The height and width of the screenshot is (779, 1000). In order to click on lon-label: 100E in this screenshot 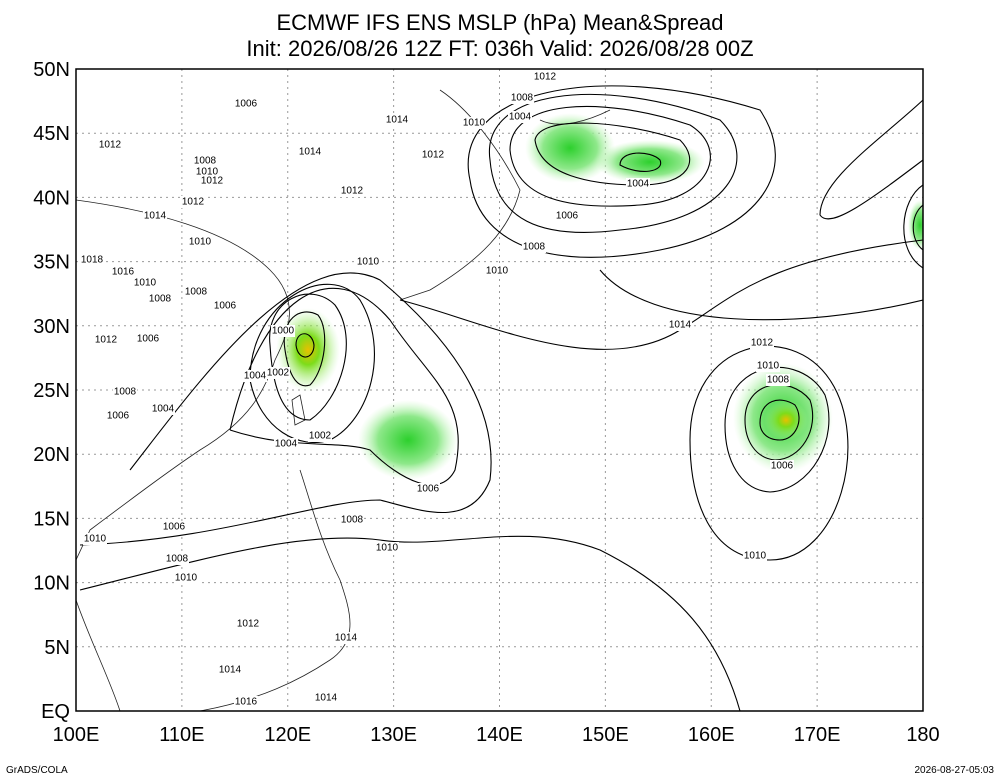, I will do `click(76, 735)`.